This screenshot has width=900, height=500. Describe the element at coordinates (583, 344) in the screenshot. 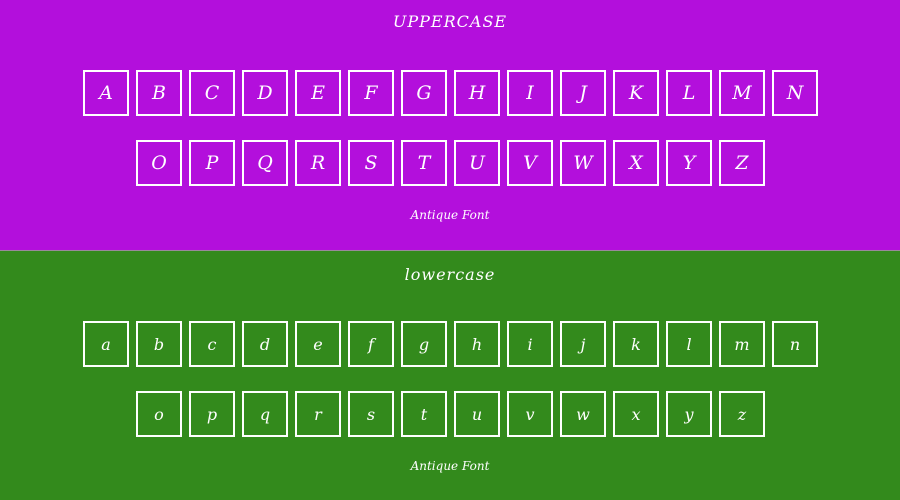

I see `glyph-box: j` at that location.